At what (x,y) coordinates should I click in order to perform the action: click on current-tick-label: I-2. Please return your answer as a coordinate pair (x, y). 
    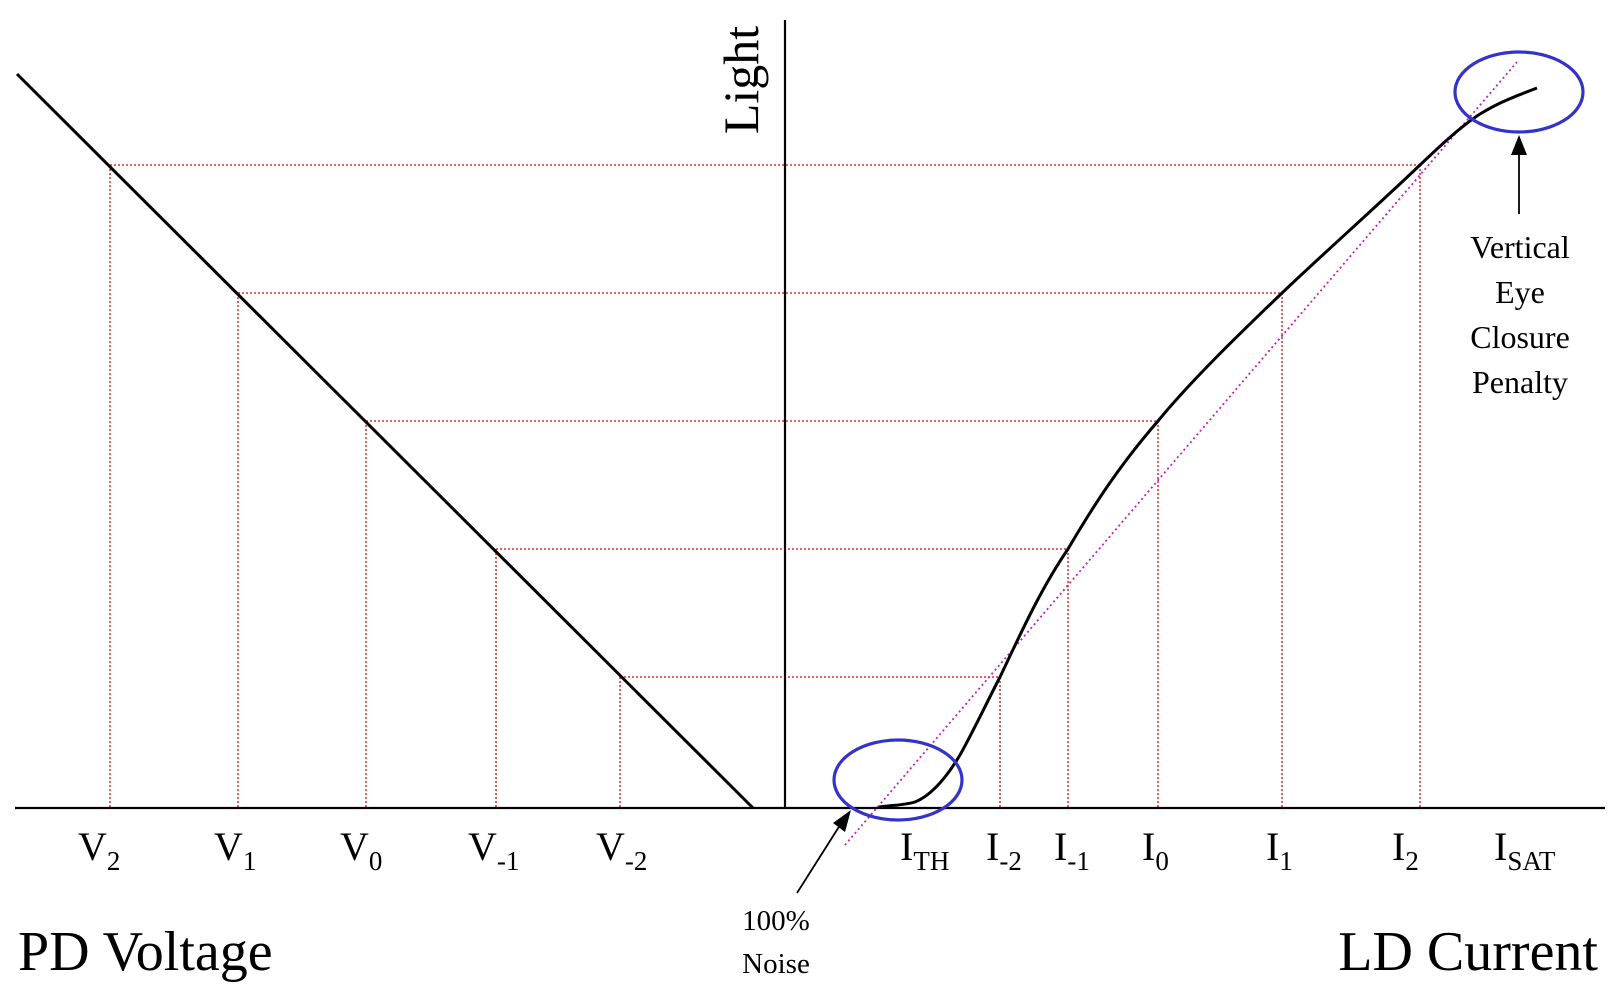
    Looking at the image, I should click on (1004, 850).